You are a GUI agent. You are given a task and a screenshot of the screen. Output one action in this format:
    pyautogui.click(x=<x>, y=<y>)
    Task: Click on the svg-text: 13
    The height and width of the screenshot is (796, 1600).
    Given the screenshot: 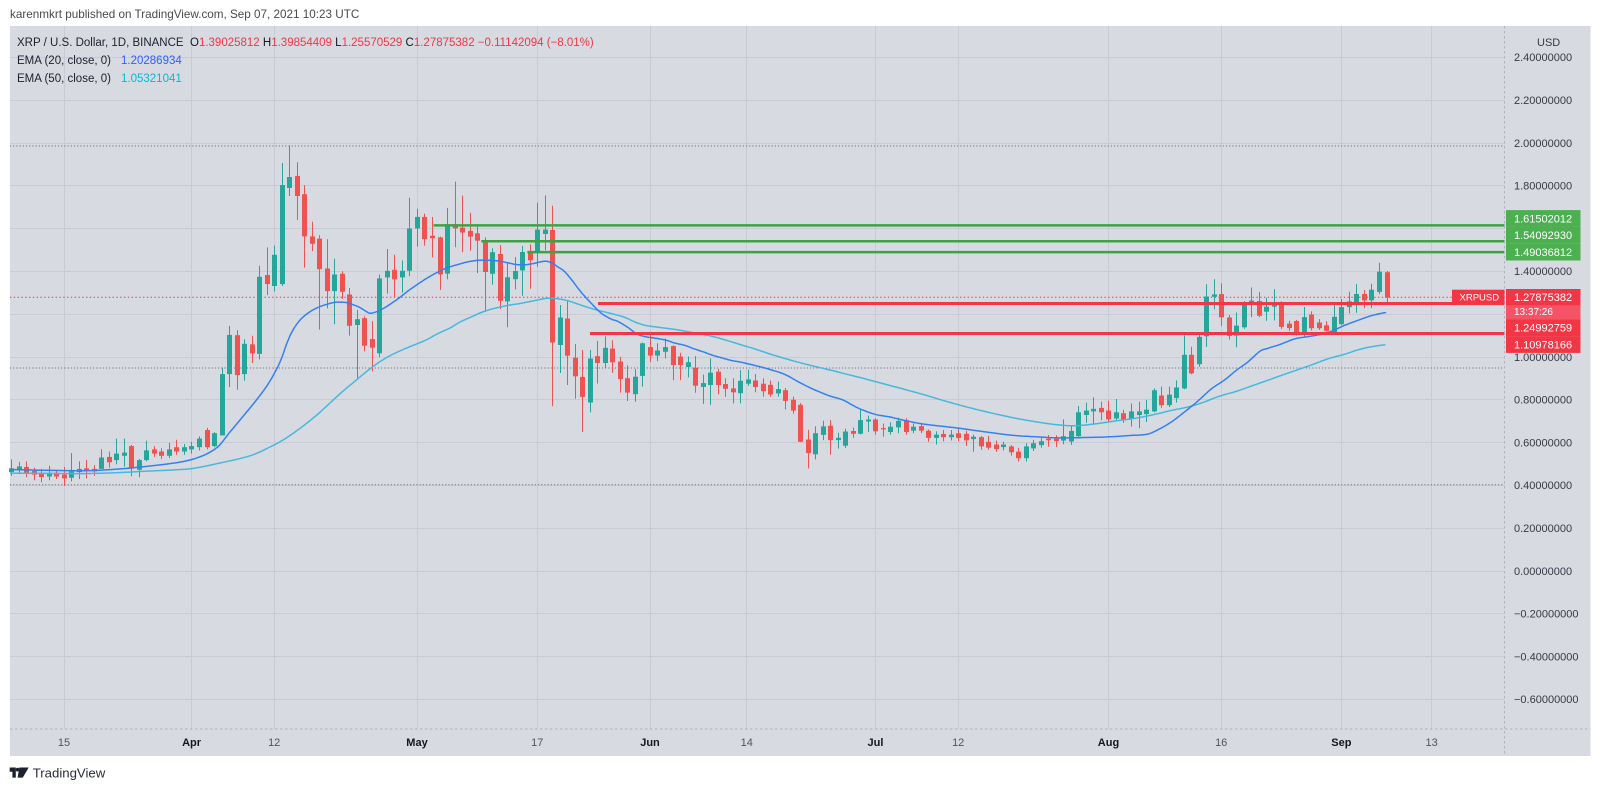 What is the action you would take?
    pyautogui.click(x=1431, y=743)
    